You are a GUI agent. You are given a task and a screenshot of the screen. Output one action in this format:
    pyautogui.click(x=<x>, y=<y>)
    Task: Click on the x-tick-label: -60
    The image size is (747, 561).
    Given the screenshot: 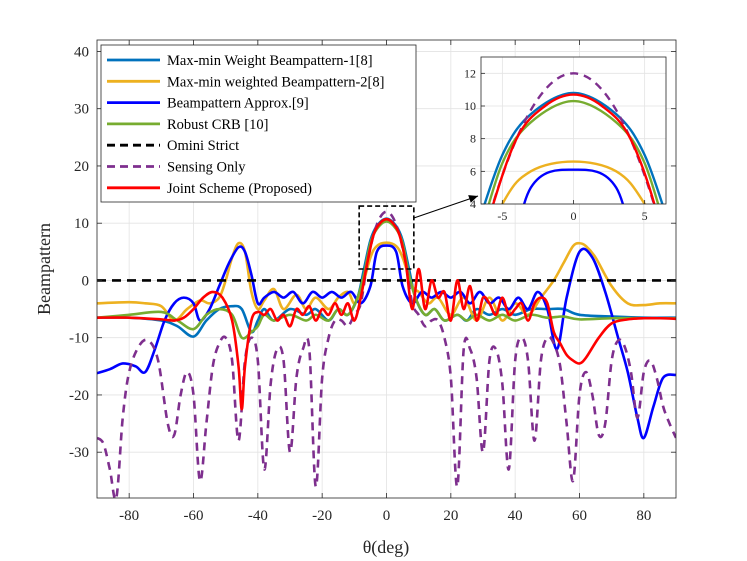 What is the action you would take?
    pyautogui.click(x=194, y=516)
    